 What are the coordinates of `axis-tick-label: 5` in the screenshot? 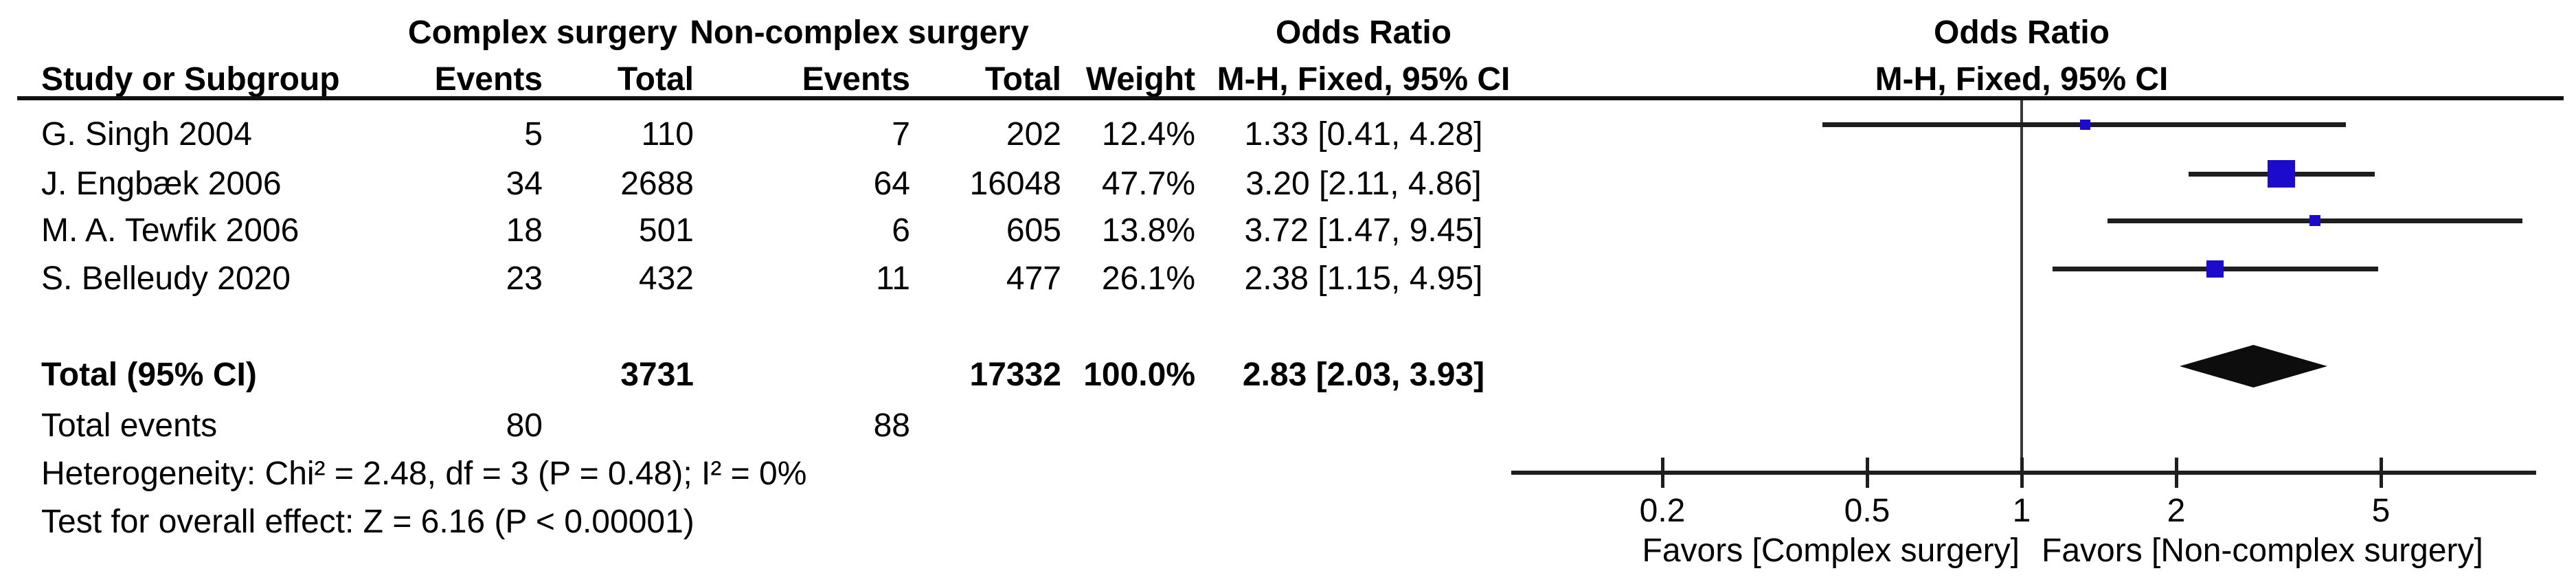 It's located at (2381, 511).